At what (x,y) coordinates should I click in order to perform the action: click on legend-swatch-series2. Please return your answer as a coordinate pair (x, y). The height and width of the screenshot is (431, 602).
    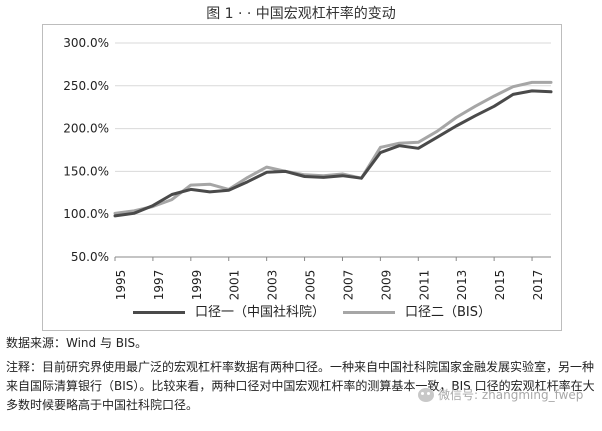
    Looking at the image, I should click on (369, 312).